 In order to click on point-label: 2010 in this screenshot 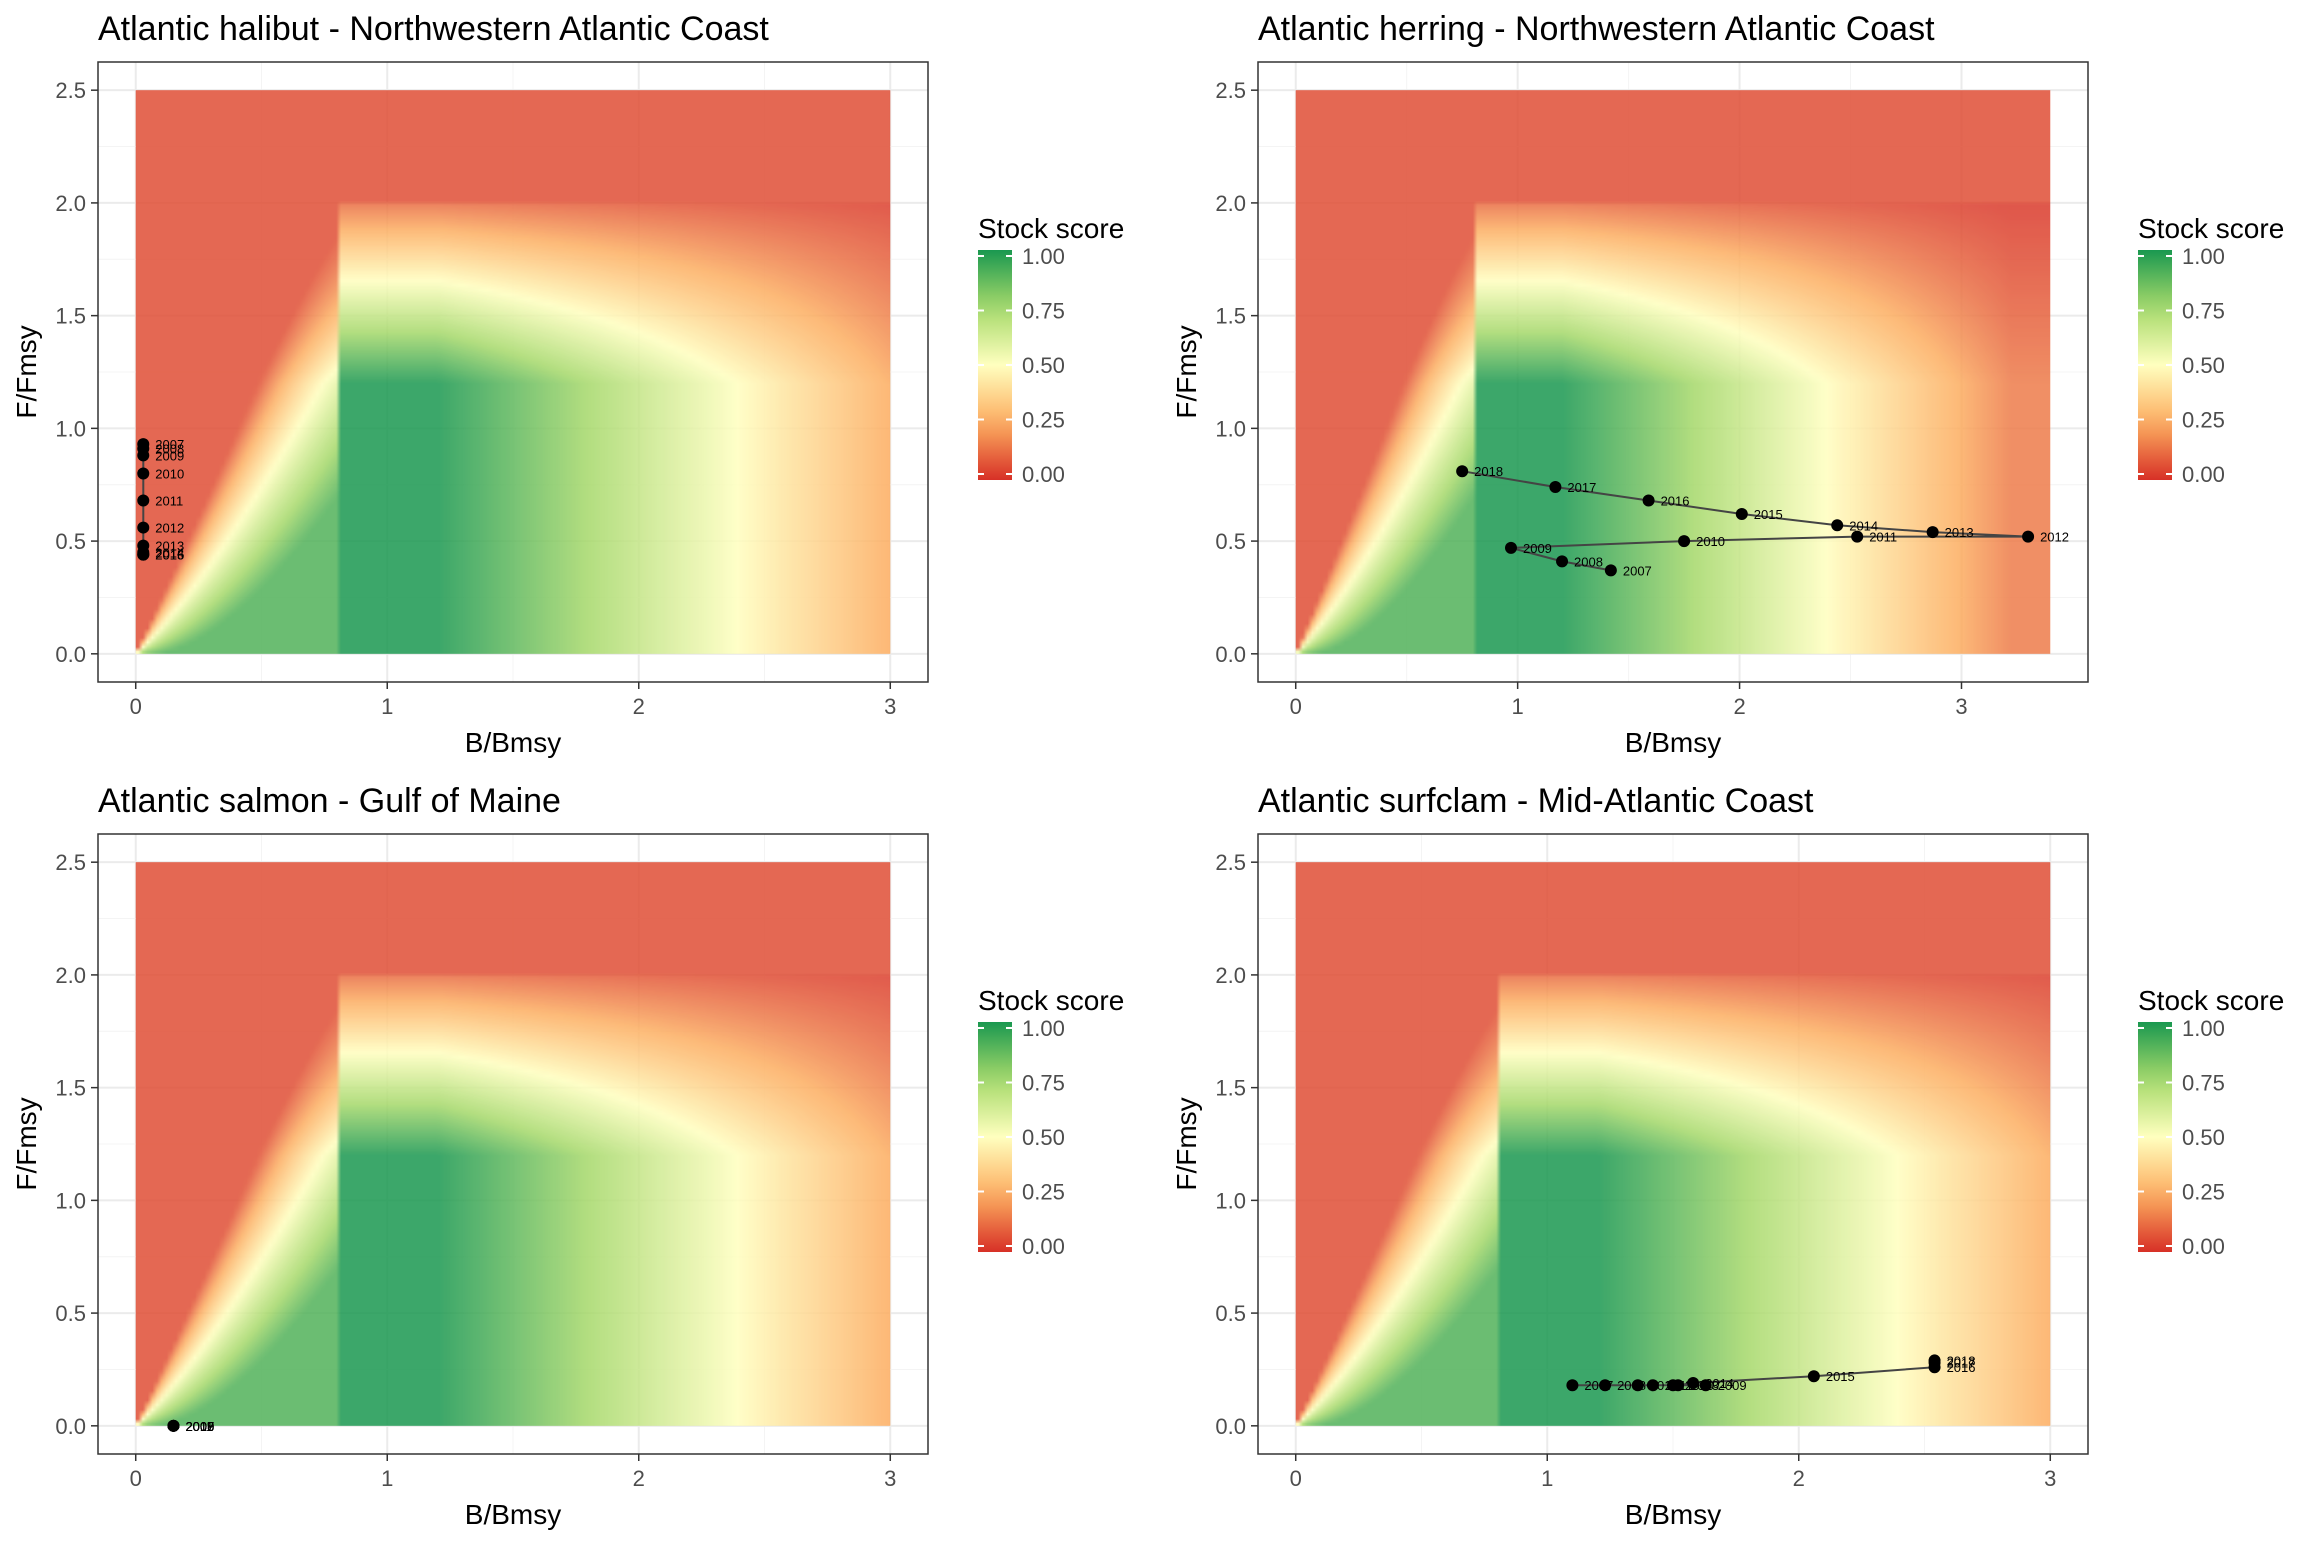, I will do `click(199, 1426)`.